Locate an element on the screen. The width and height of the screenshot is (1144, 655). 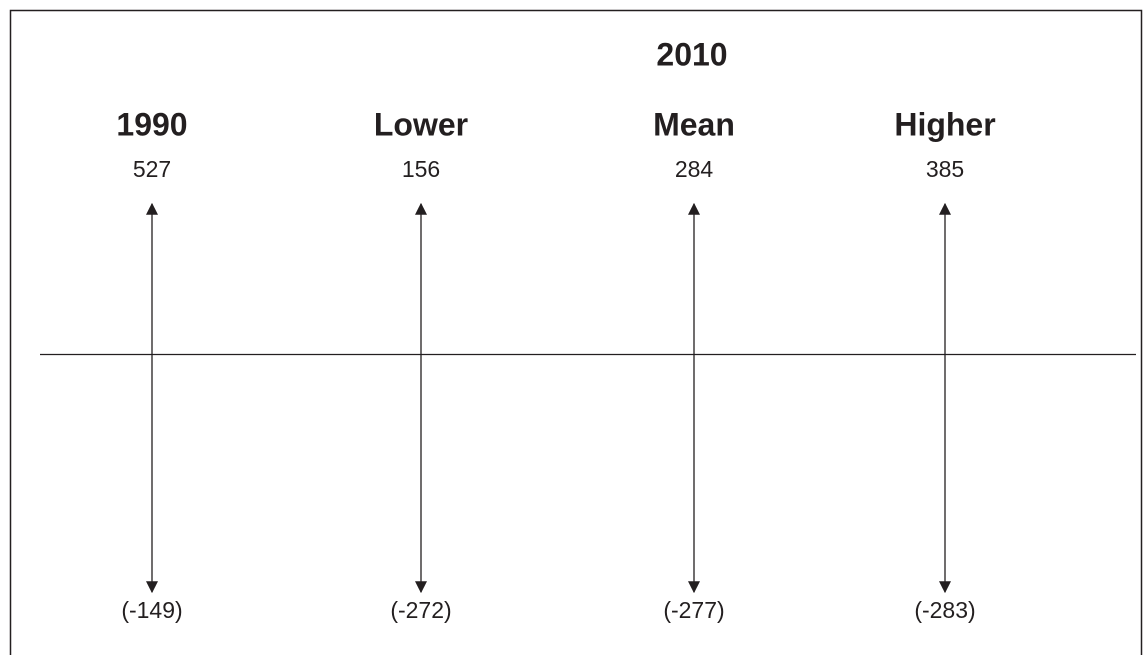
top-value: 156 is located at coordinates (421, 169).